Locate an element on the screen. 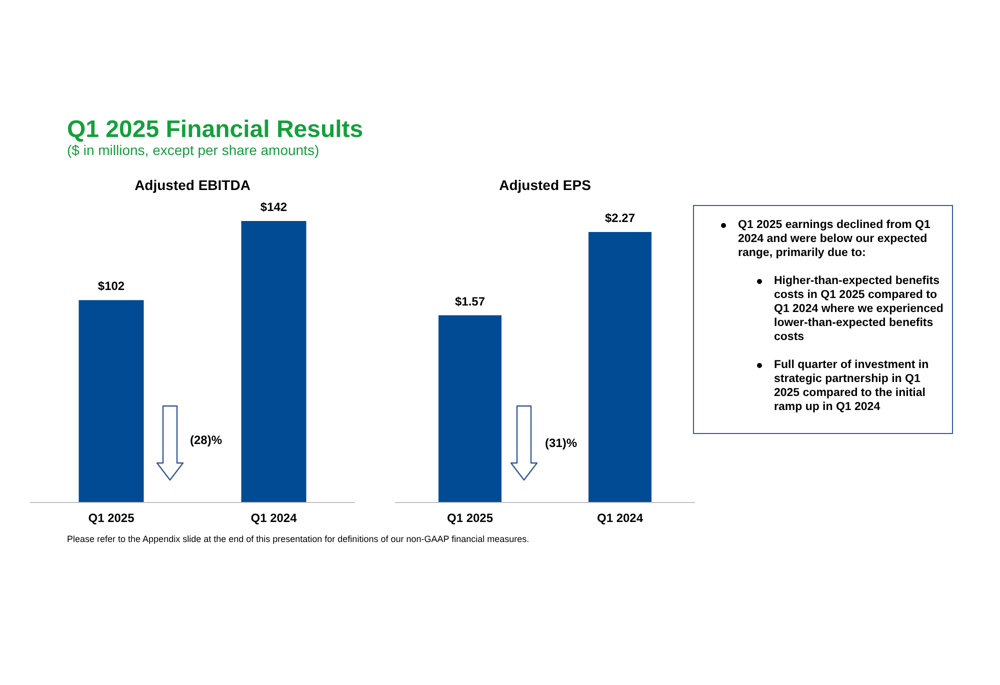  text: Q1 2025 earnings declined from Q1 2024 and were below our expected range, primarily due to: is located at coordinates (835, 239).